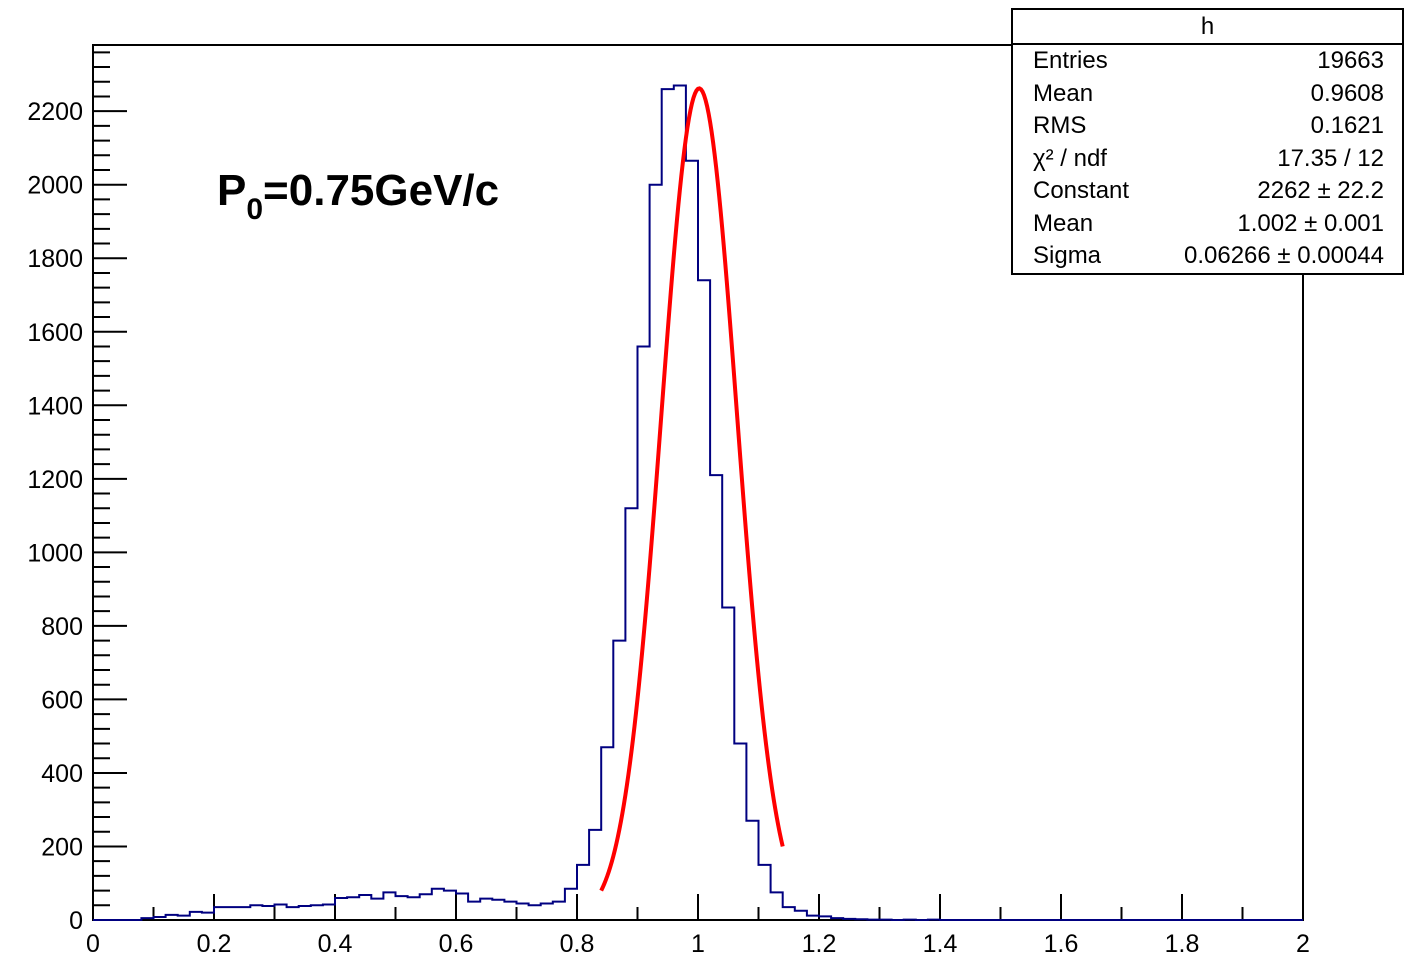  What do you see at coordinates (254, 209) in the screenshot?
I see `annotation-subscript: 0` at bounding box center [254, 209].